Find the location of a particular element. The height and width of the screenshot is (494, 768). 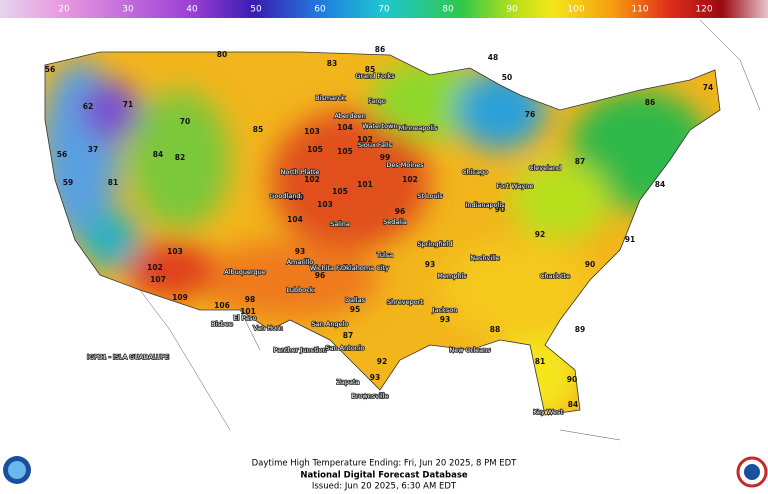

place-name: Dallas is located at coordinates (355, 300).